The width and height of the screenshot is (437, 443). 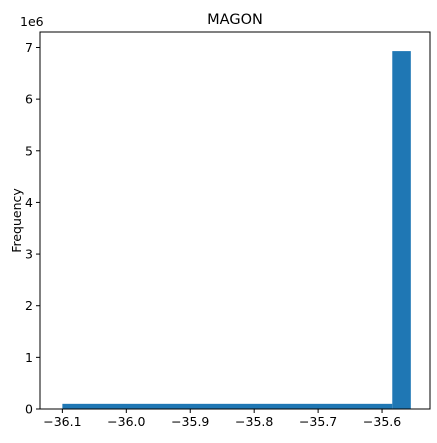 What do you see at coordinates (190, 421) in the screenshot?
I see `x-tick-label: −35.9` at bounding box center [190, 421].